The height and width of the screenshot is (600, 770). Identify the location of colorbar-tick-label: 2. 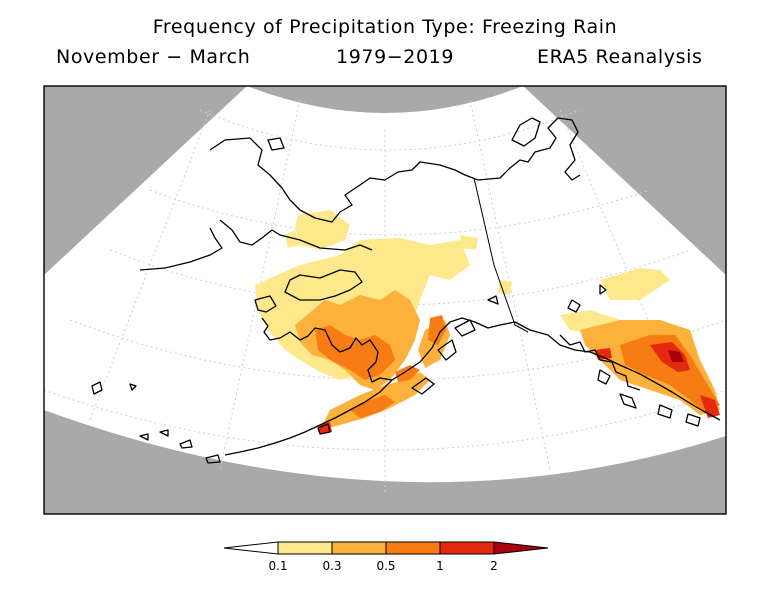
(494, 566).